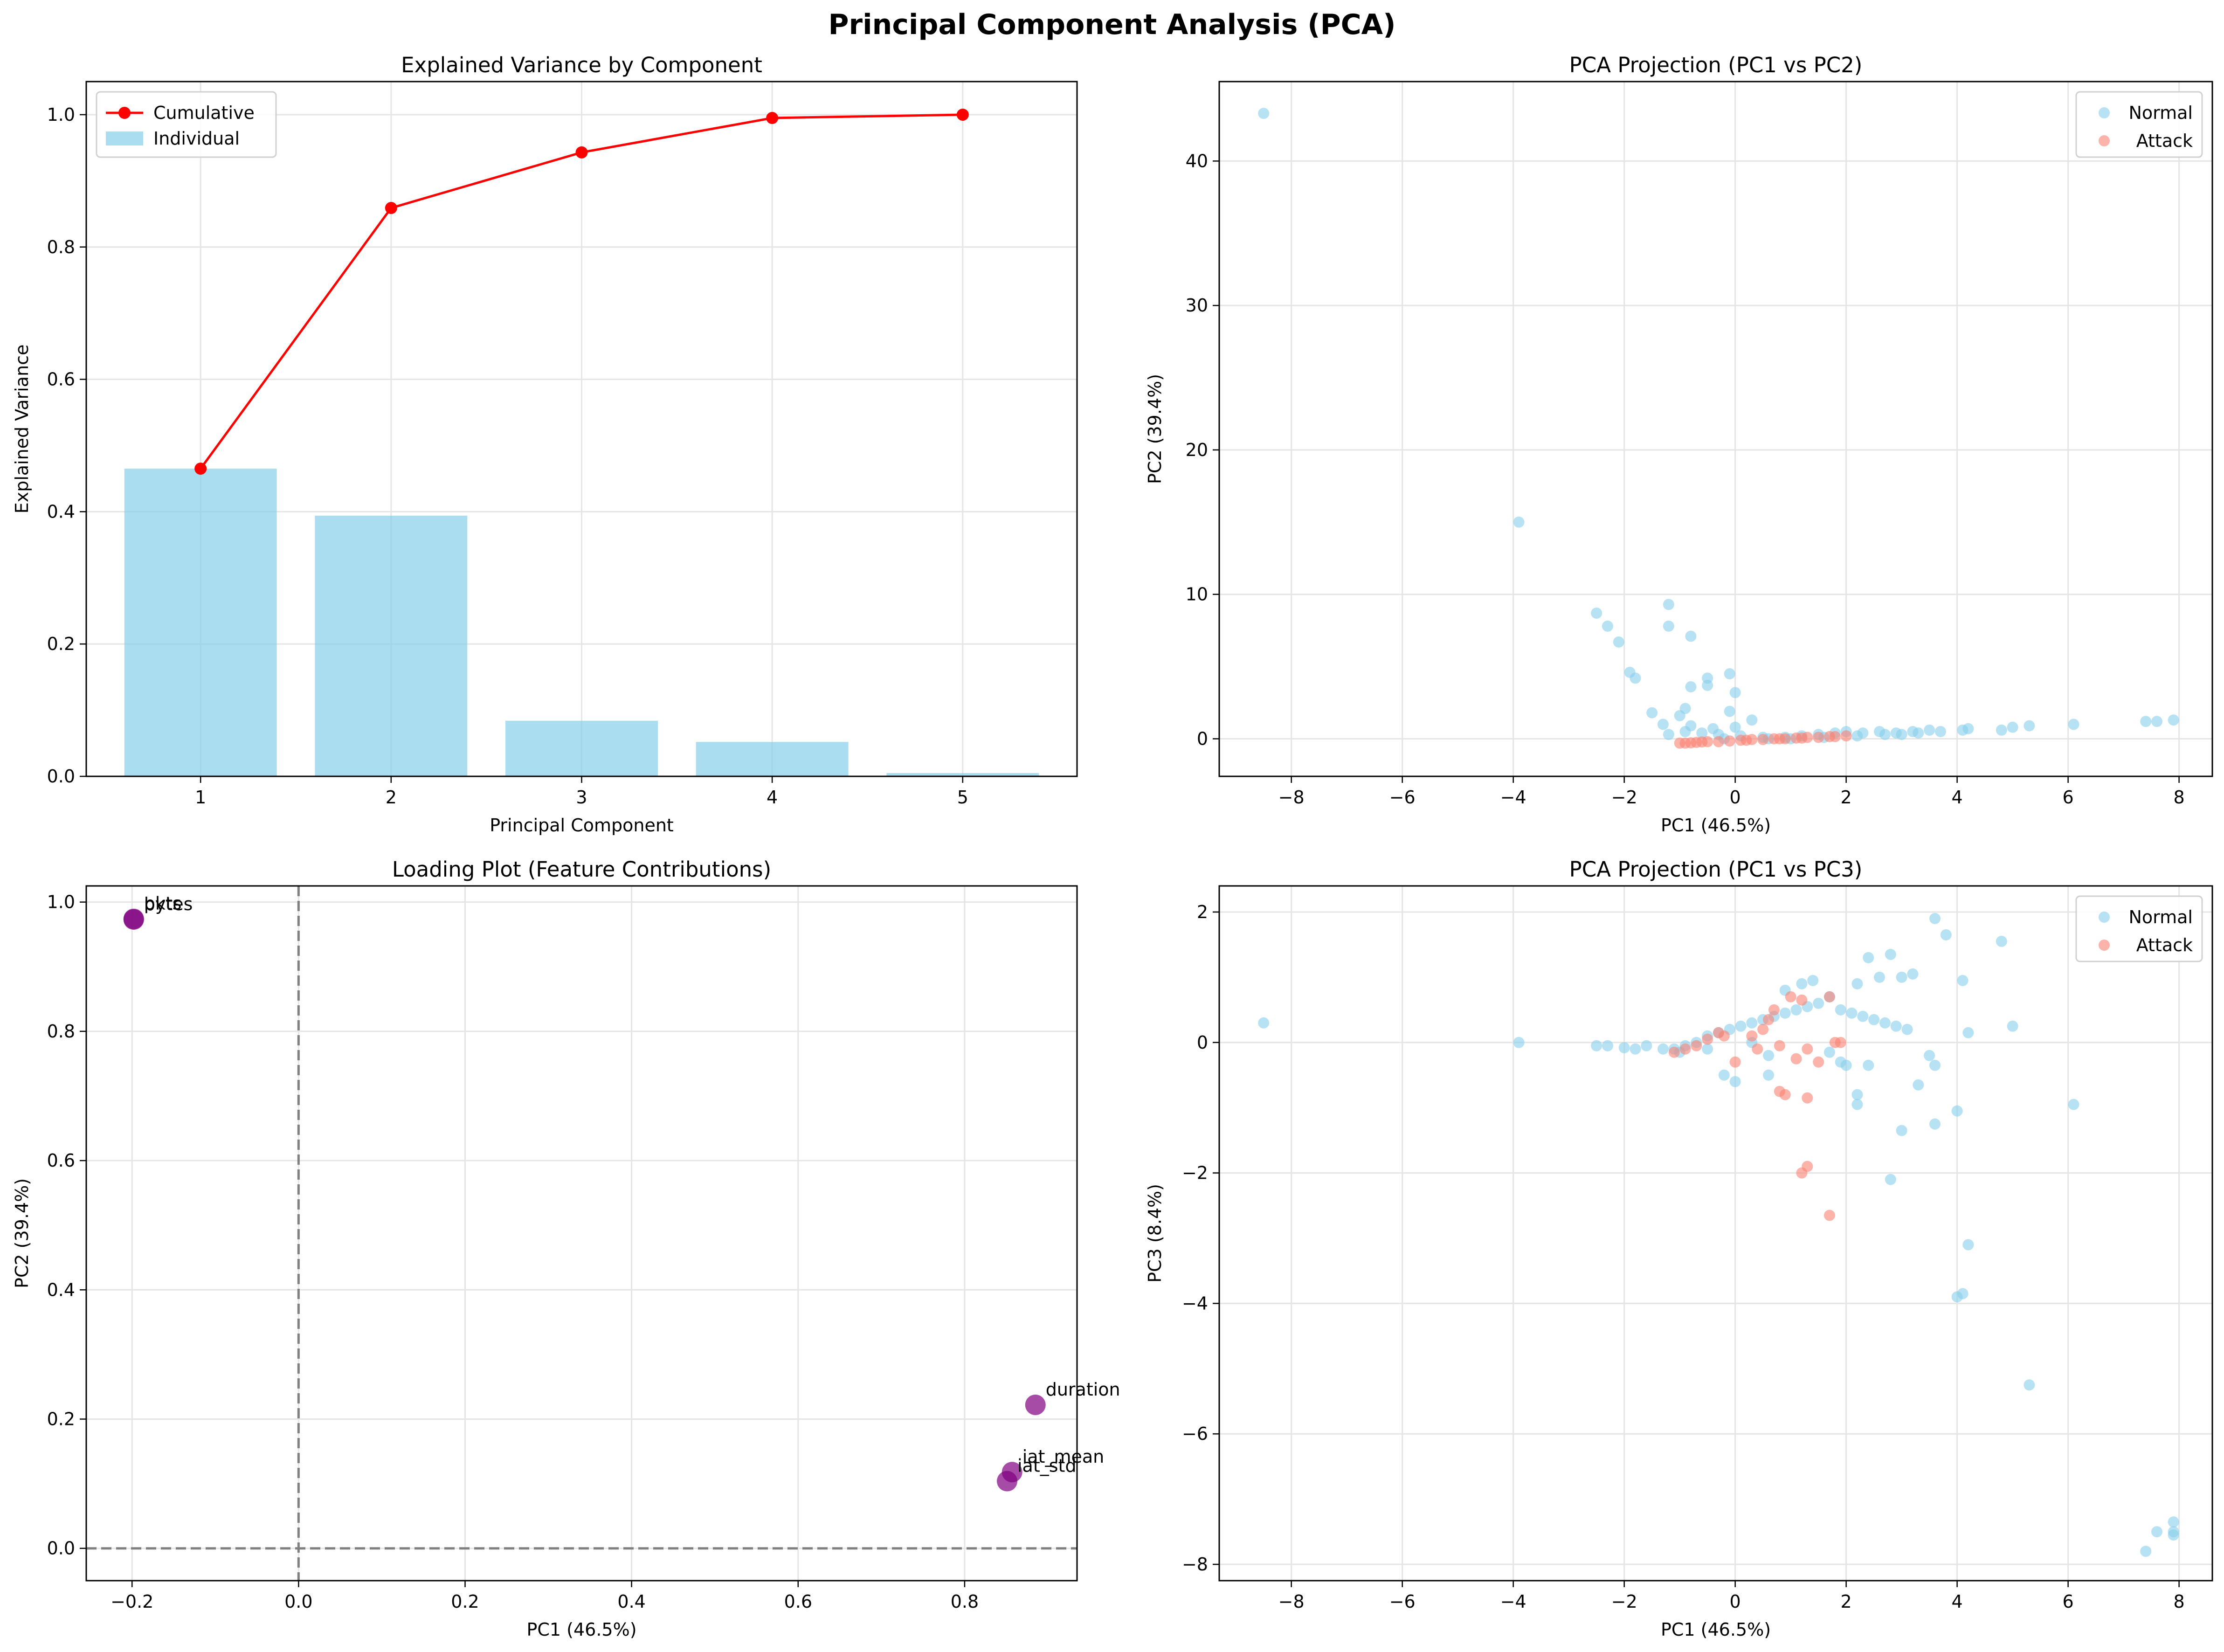  I want to click on x-tick-label: 0.4, so click(631, 1601).